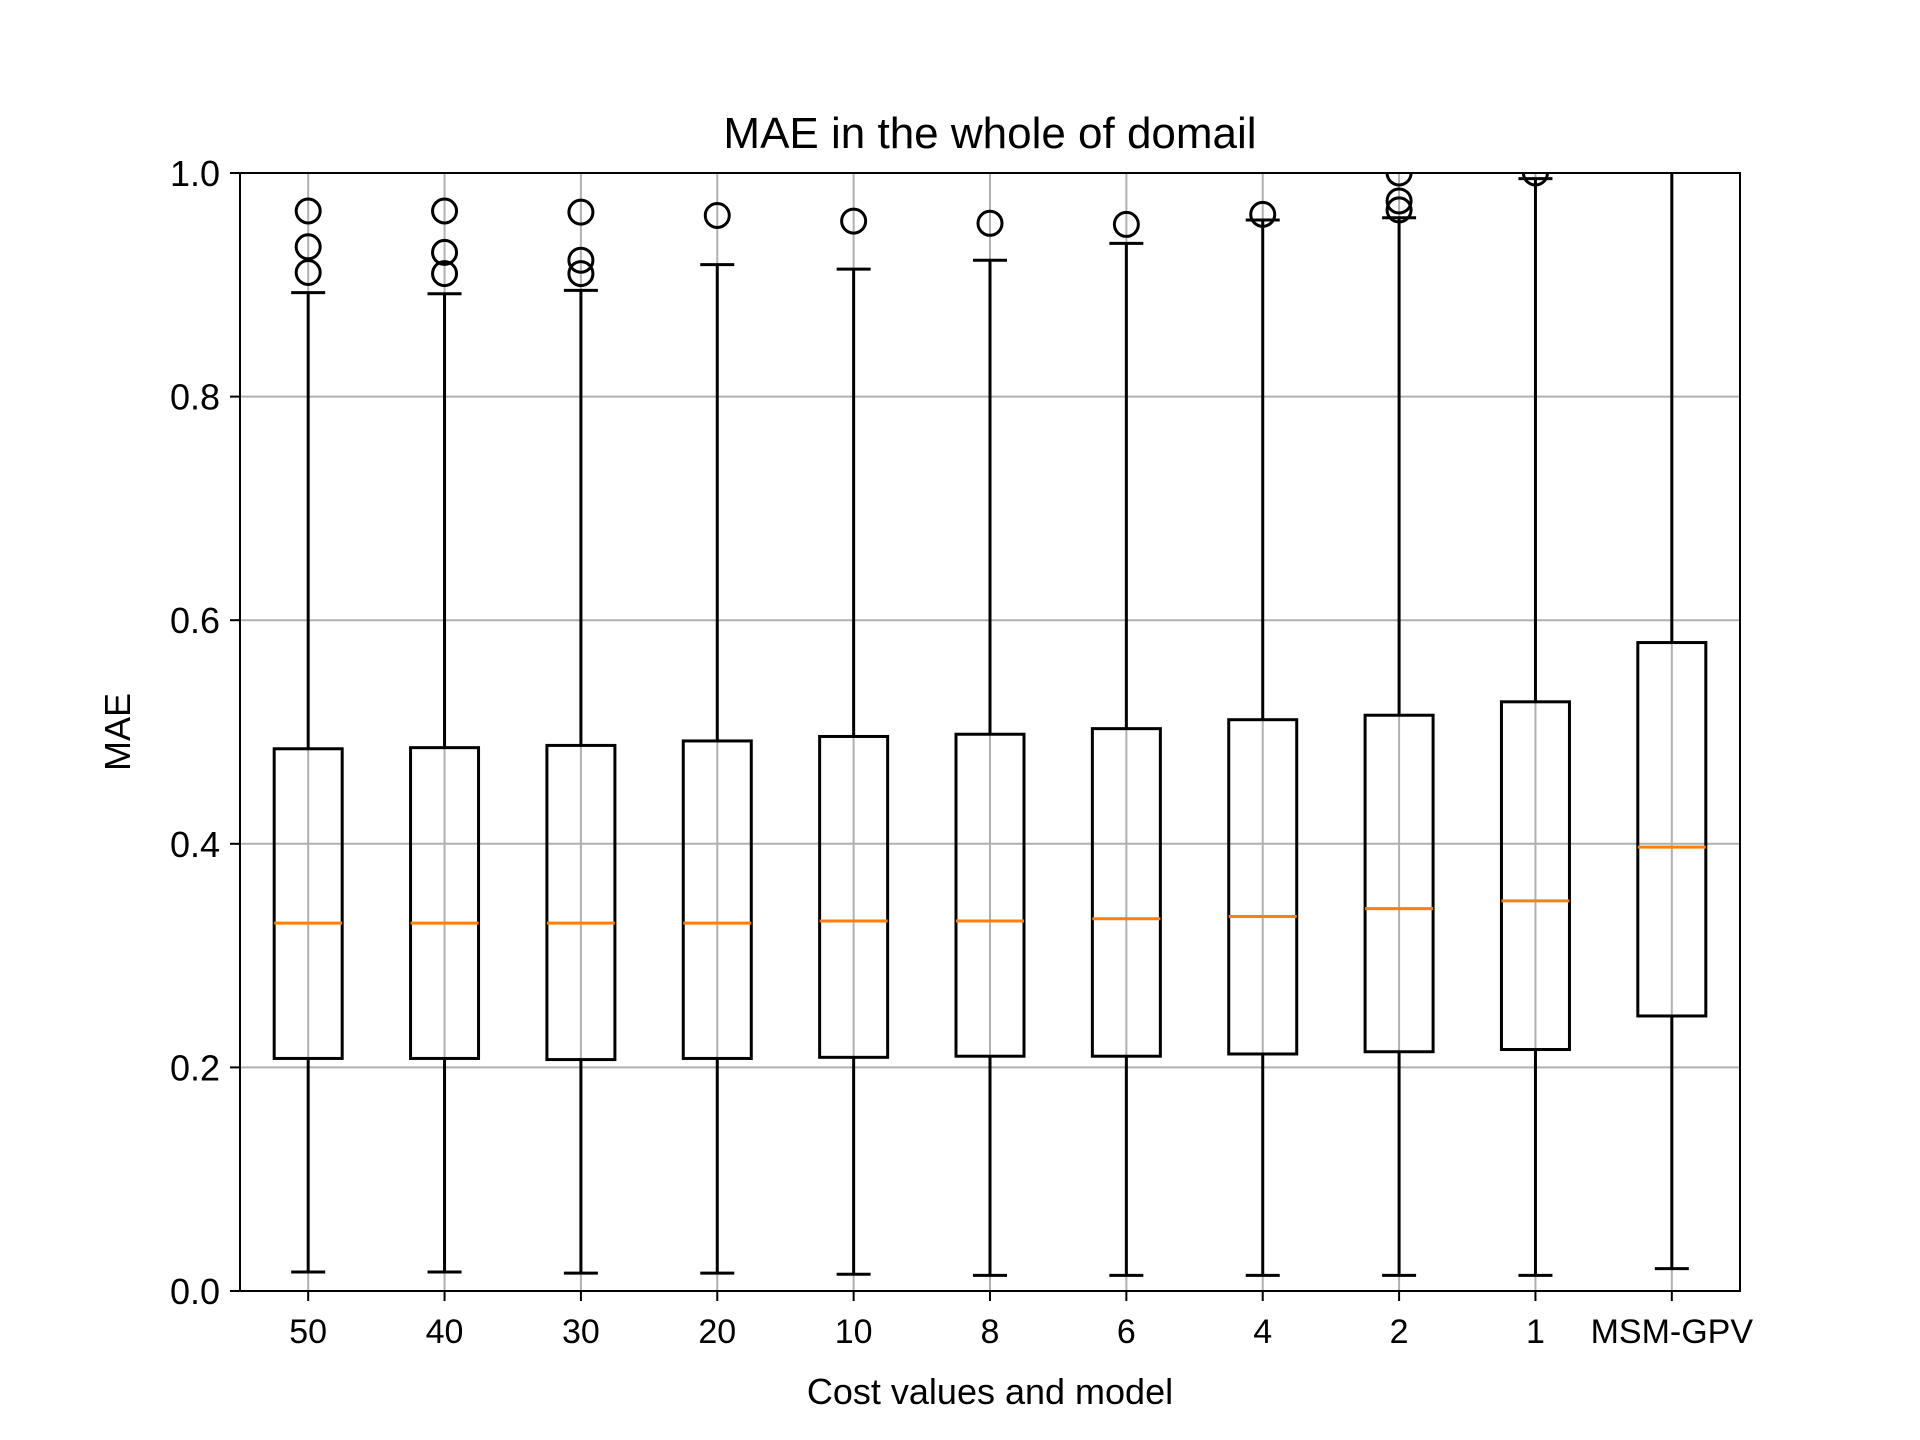 The height and width of the screenshot is (1440, 1920). I want to click on x-axis-label: Cost values and model, so click(990, 1391).